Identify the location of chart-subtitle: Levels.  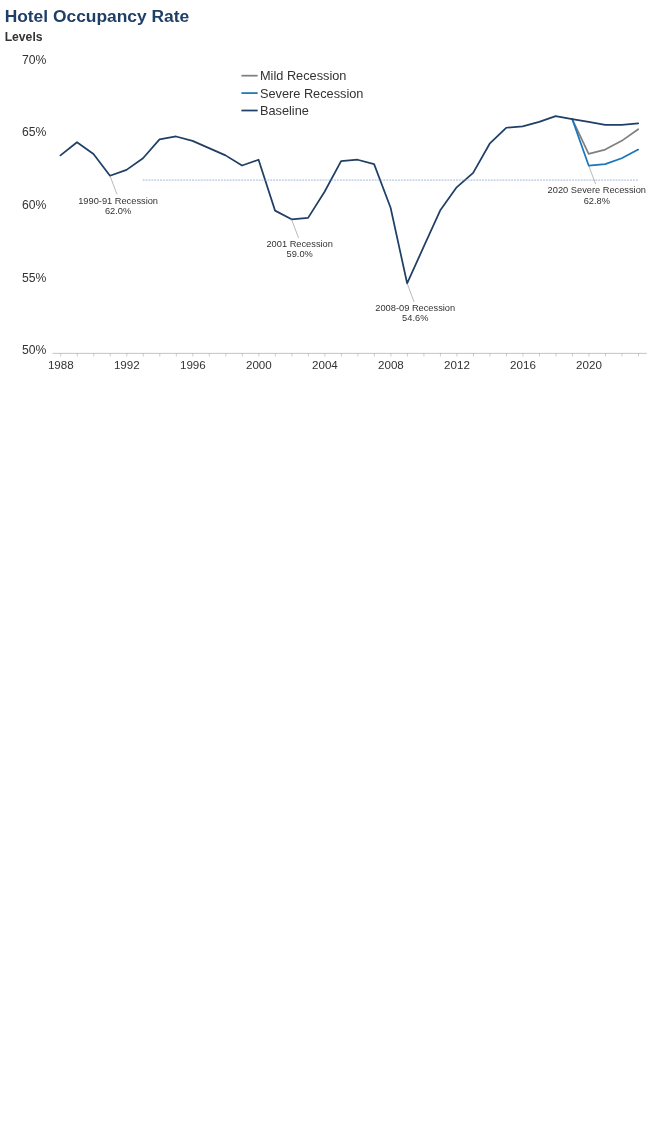
(23, 36).